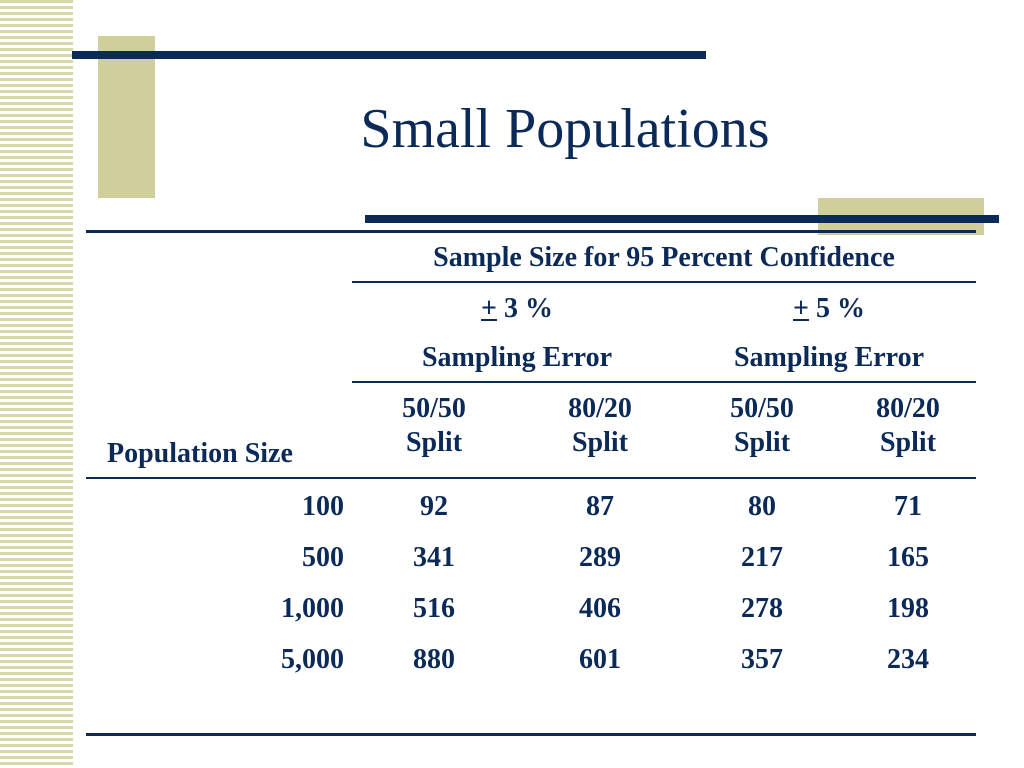 The width and height of the screenshot is (1024, 768). Describe the element at coordinates (682, 219) in the screenshot. I see `mid-rule-decoration` at that location.